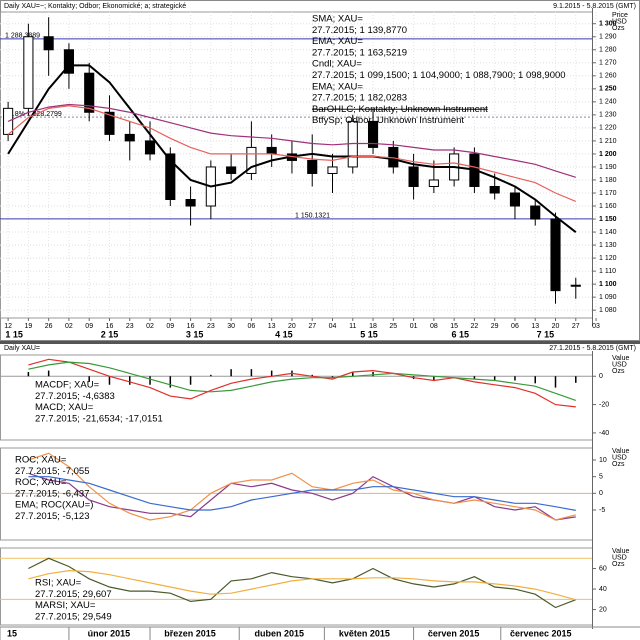 Image resolution: width=640 pixels, height=640 pixels. I want to click on legend-entry: BarOHLC; Kontakty; Unknown Instrument, so click(400, 109).